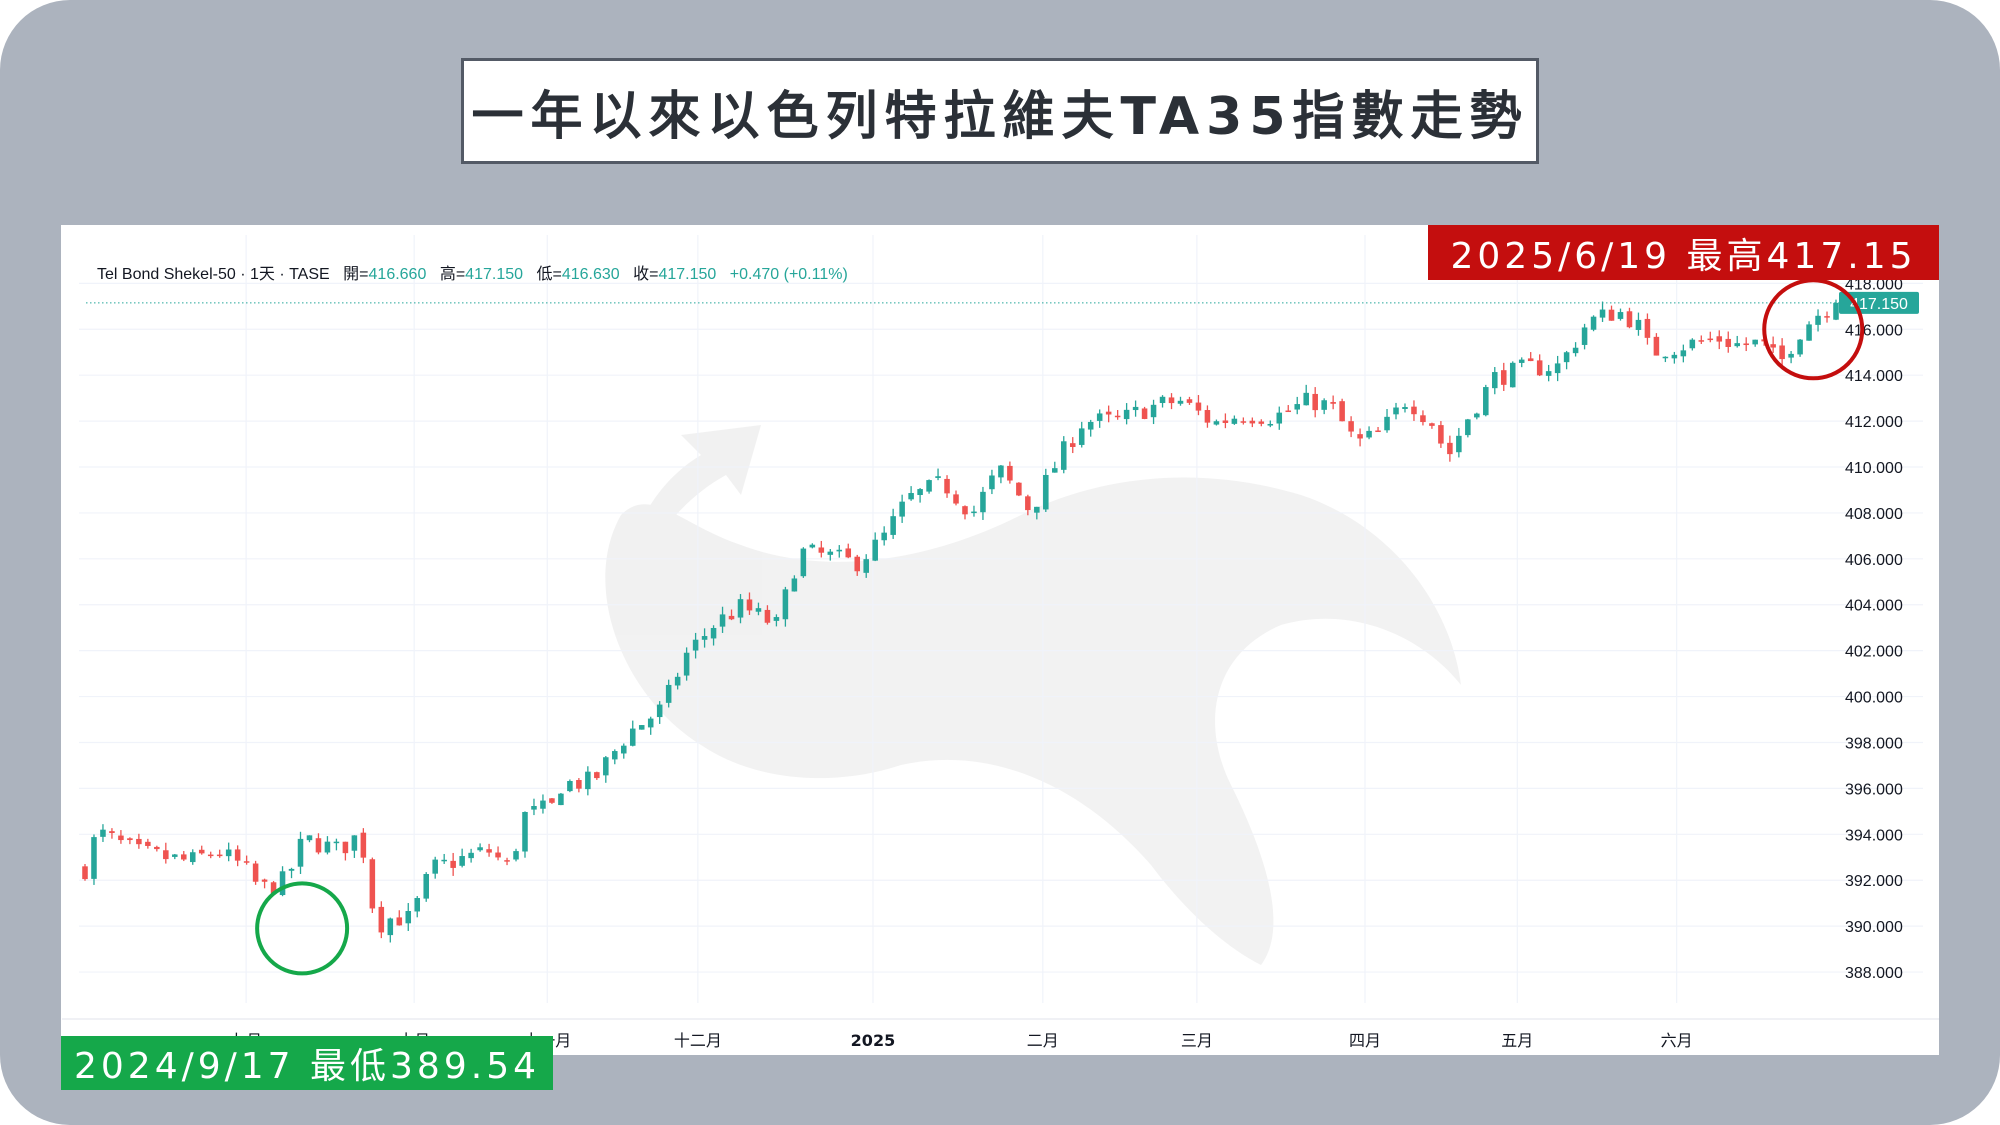  I want to click on y-tick-label: 394.000, so click(1874, 835).